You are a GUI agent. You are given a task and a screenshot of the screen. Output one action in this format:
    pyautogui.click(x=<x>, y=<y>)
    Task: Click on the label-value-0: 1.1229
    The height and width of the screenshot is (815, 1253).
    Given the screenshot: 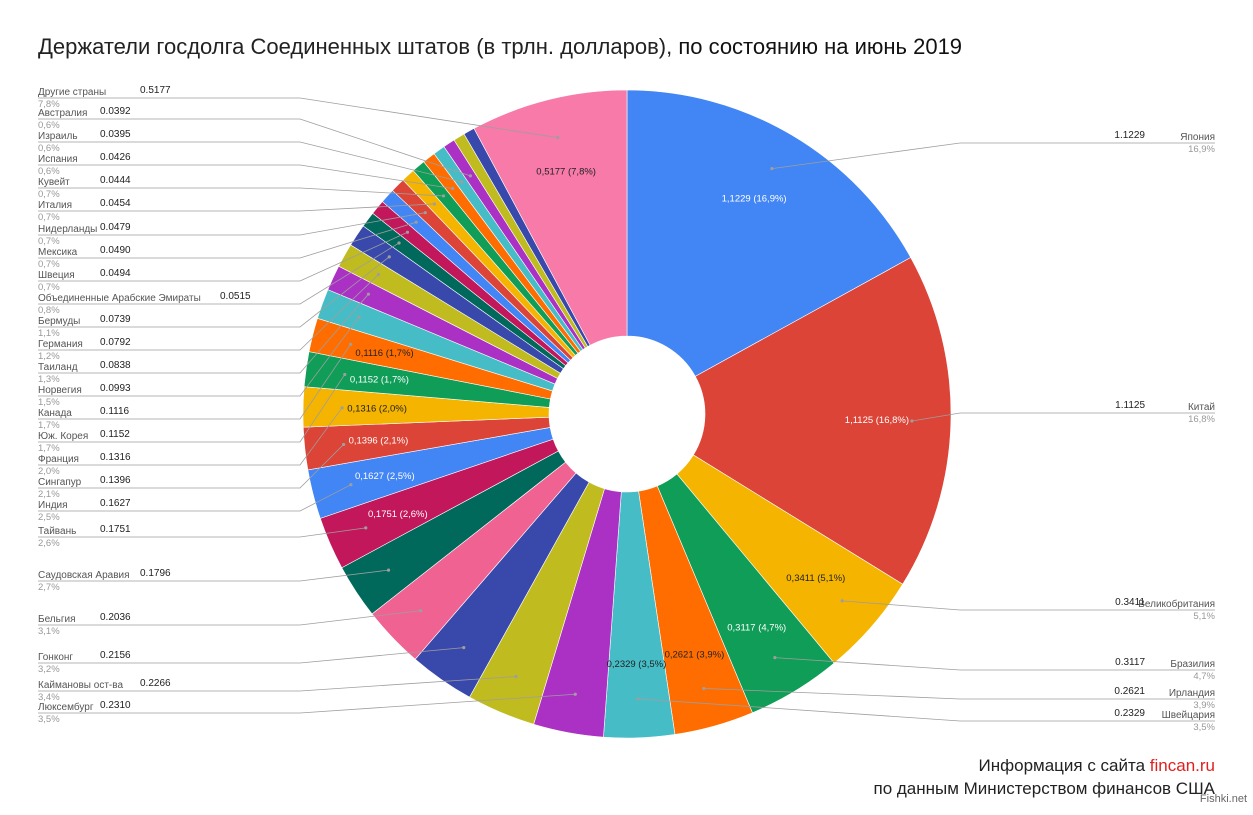 What is the action you would take?
    pyautogui.click(x=1129, y=135)
    